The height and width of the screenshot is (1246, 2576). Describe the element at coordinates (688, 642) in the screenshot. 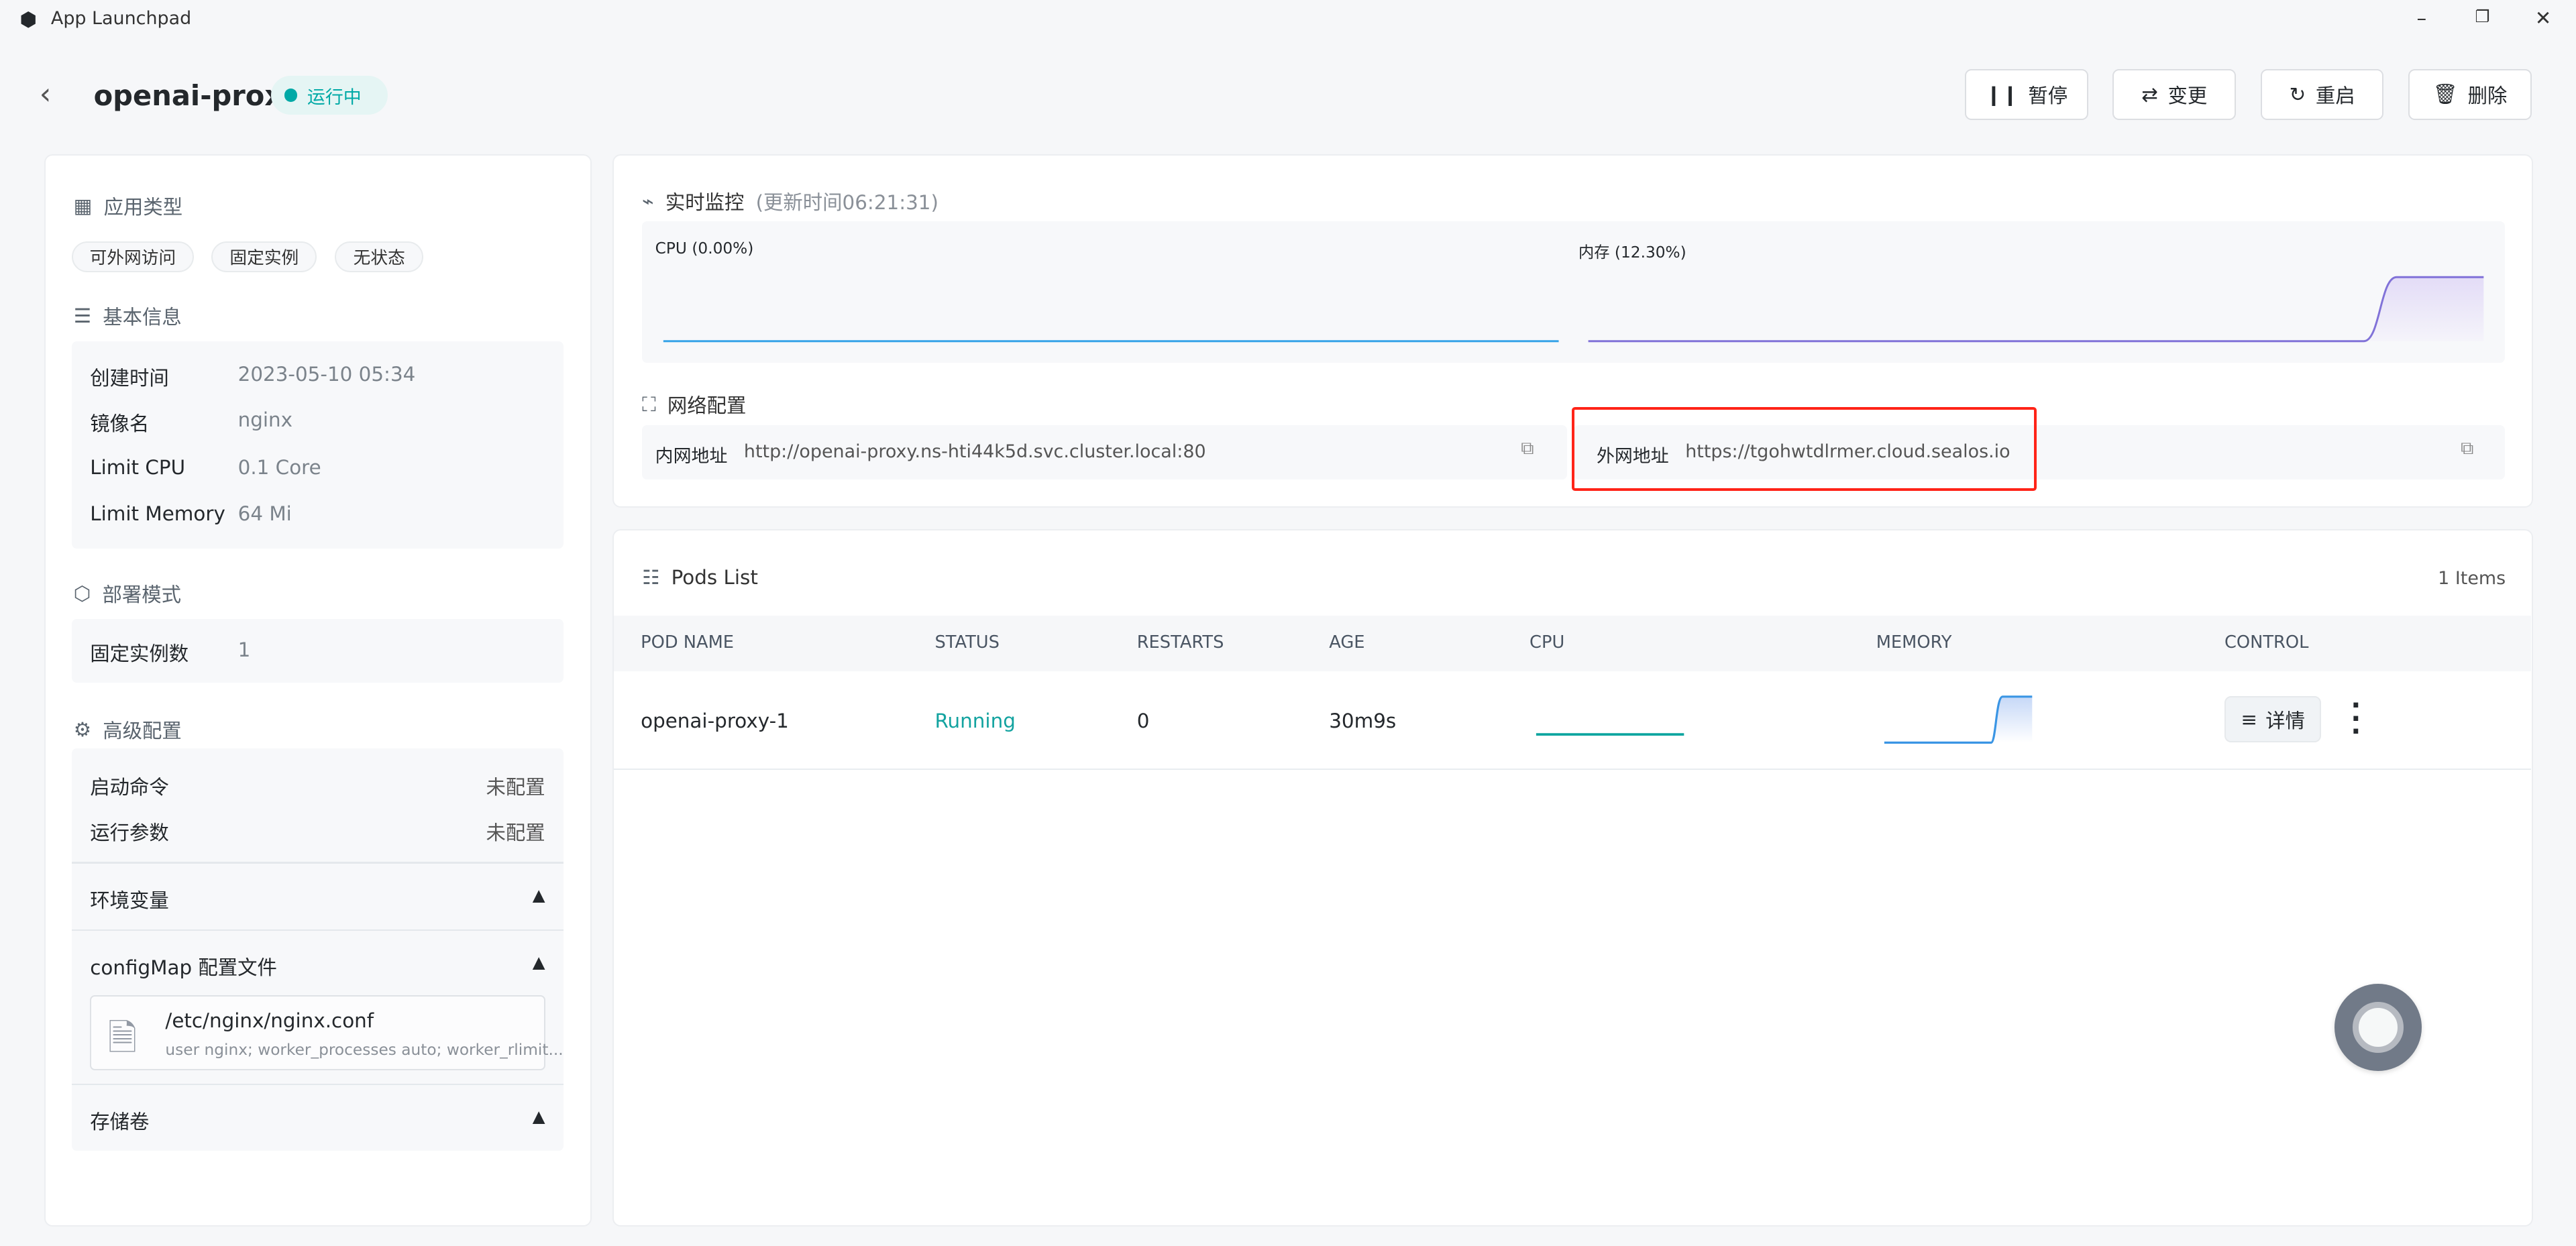

I see `col-pod-name: POD NAME` at that location.